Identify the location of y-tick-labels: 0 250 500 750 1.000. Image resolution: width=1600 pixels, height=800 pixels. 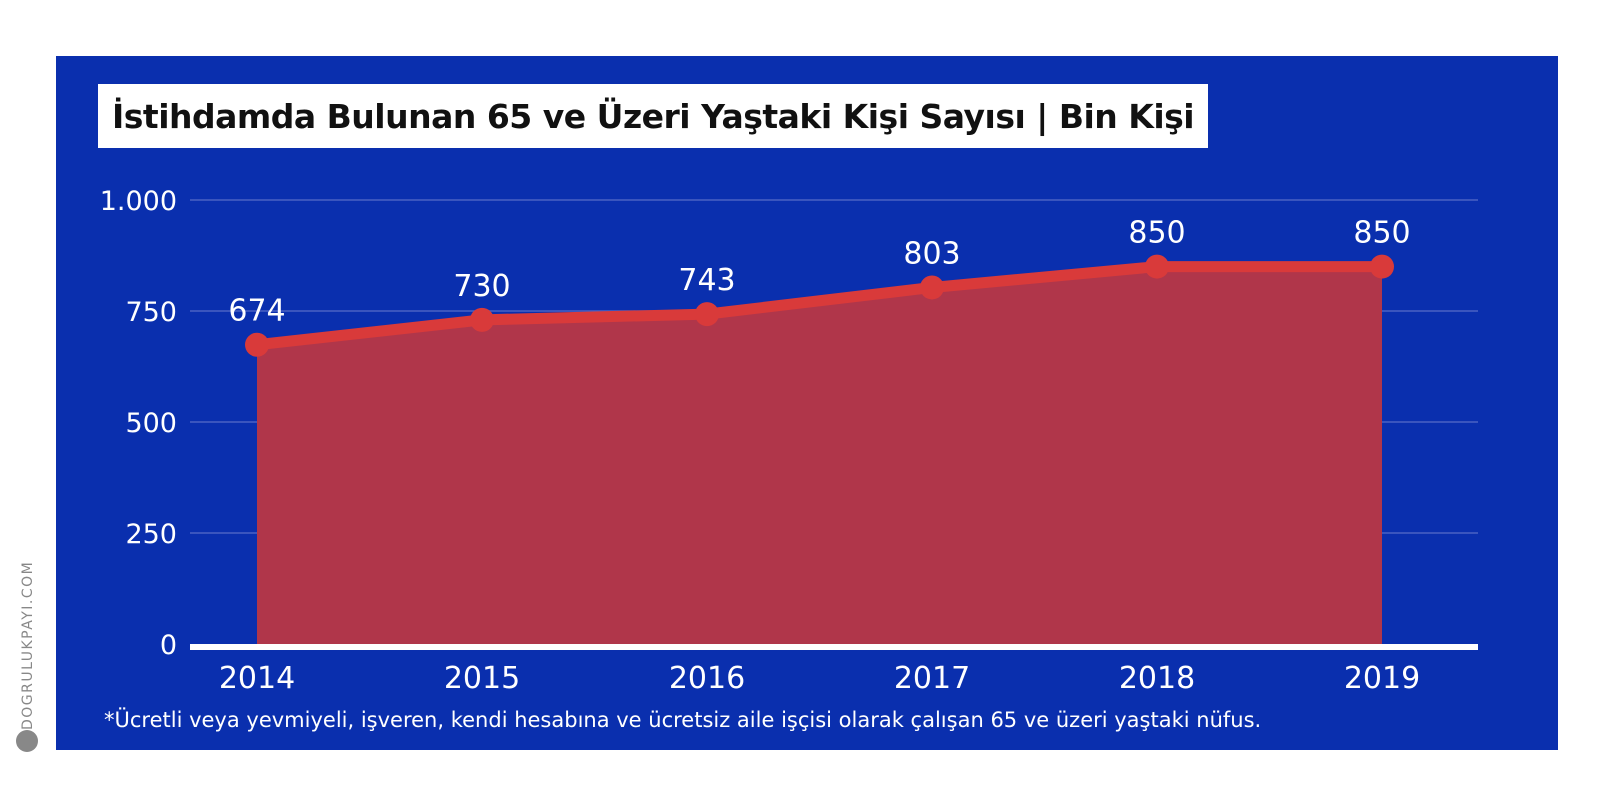
(138, 423).